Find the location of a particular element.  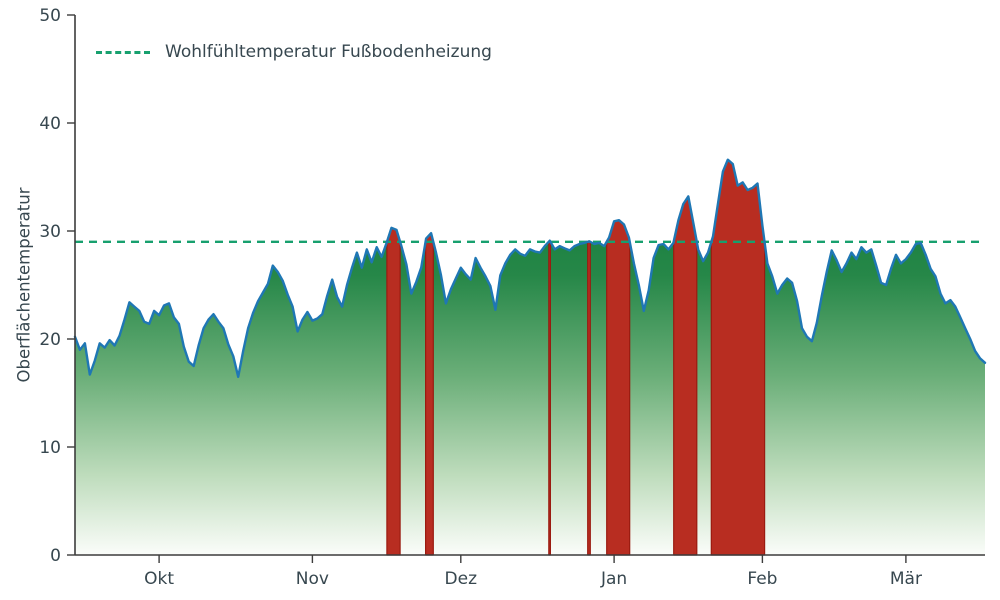

svg-text: Jan is located at coordinates (613, 579).